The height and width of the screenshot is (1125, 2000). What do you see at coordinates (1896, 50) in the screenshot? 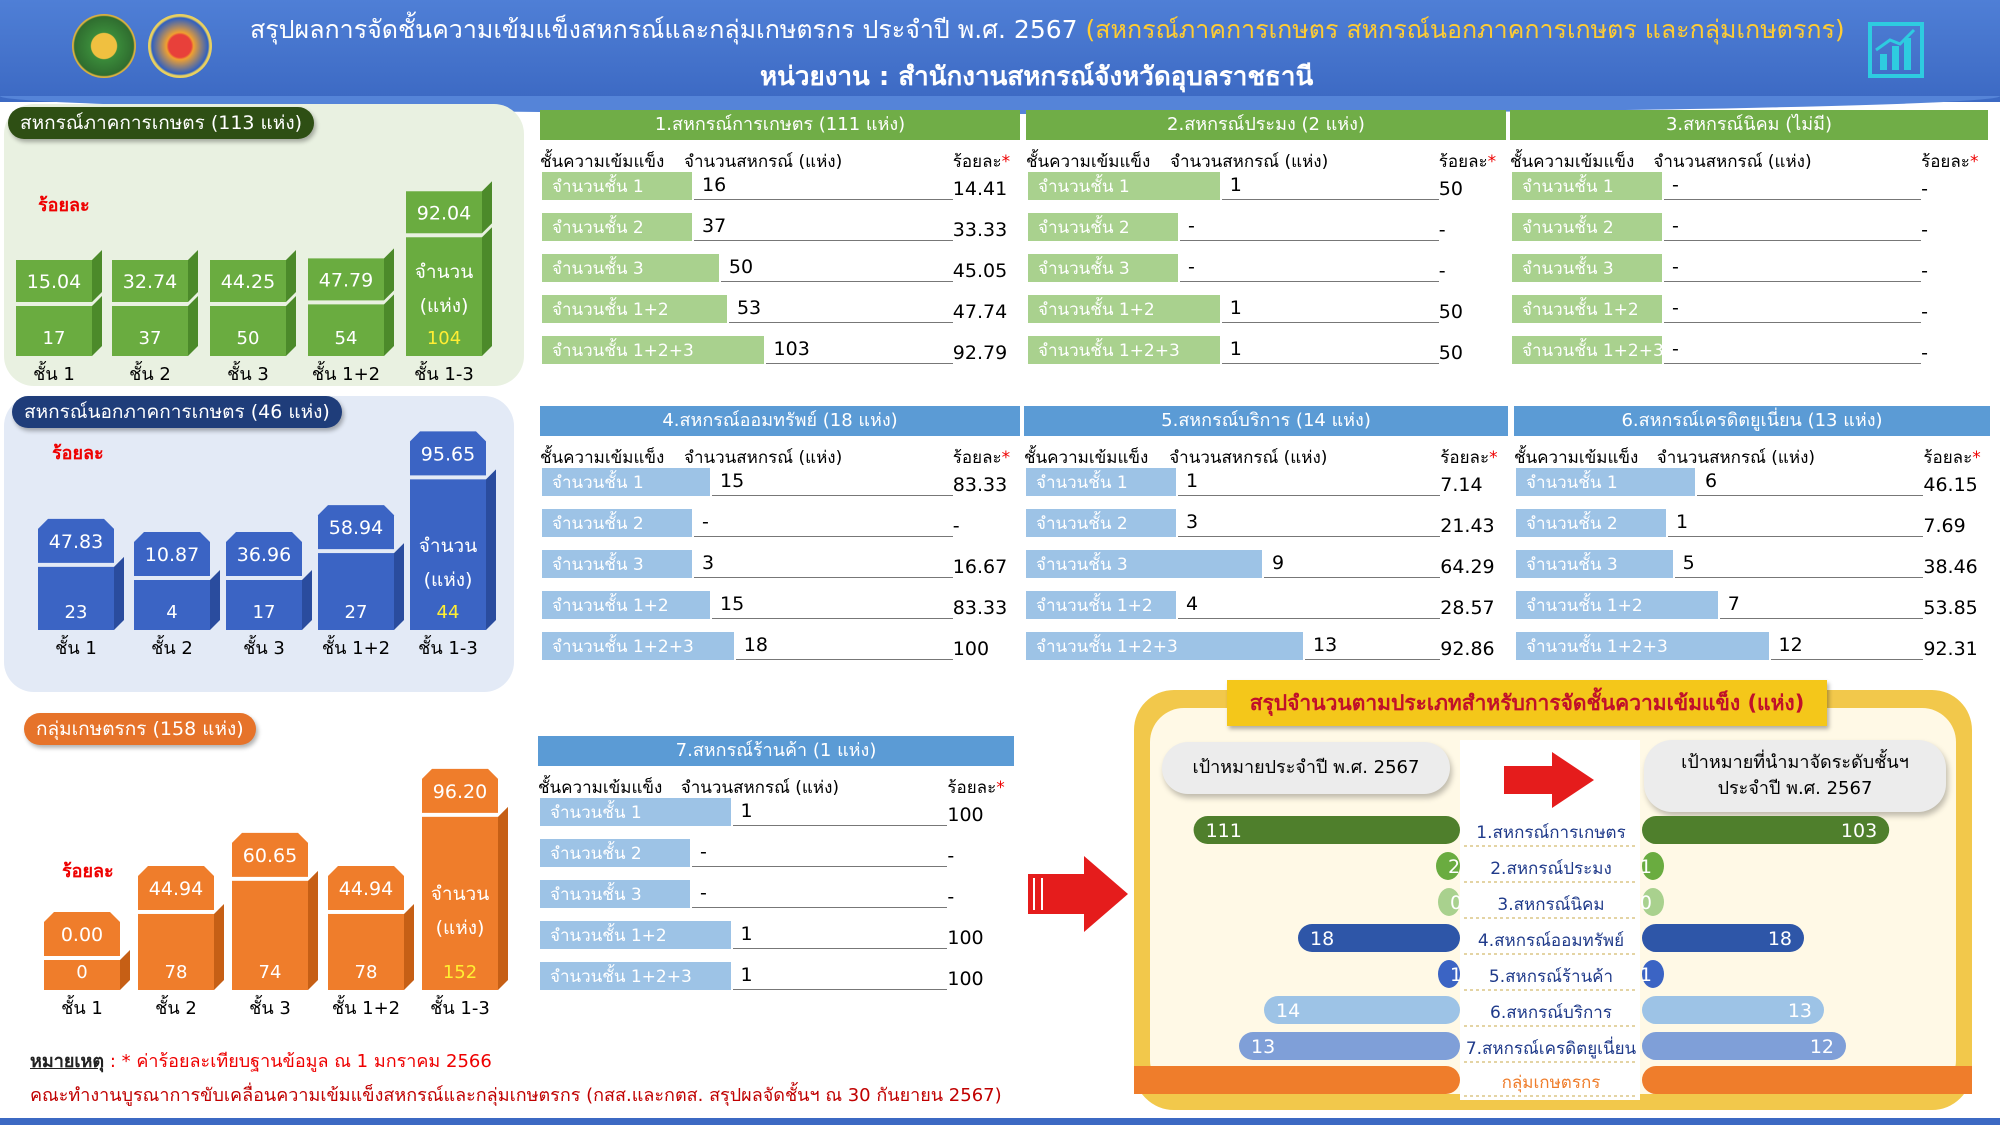
I see `bar-chart-icon` at bounding box center [1896, 50].